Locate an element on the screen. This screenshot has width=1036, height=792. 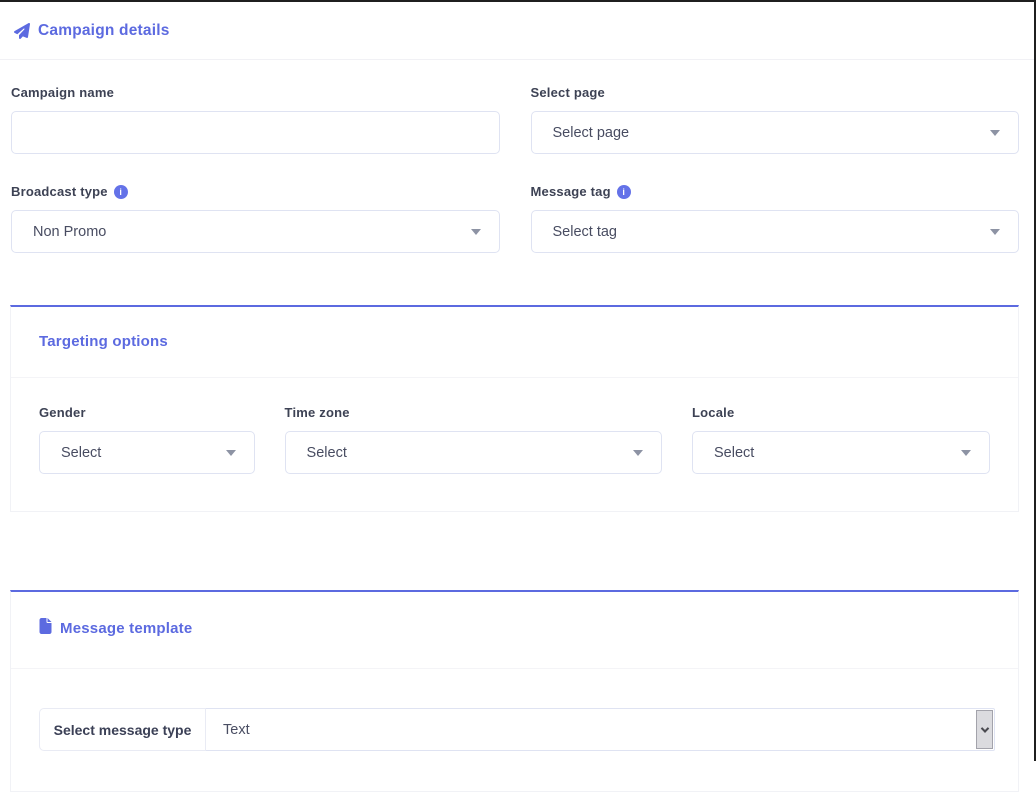
message-tag-label-text: Message tag is located at coordinates (570, 191).